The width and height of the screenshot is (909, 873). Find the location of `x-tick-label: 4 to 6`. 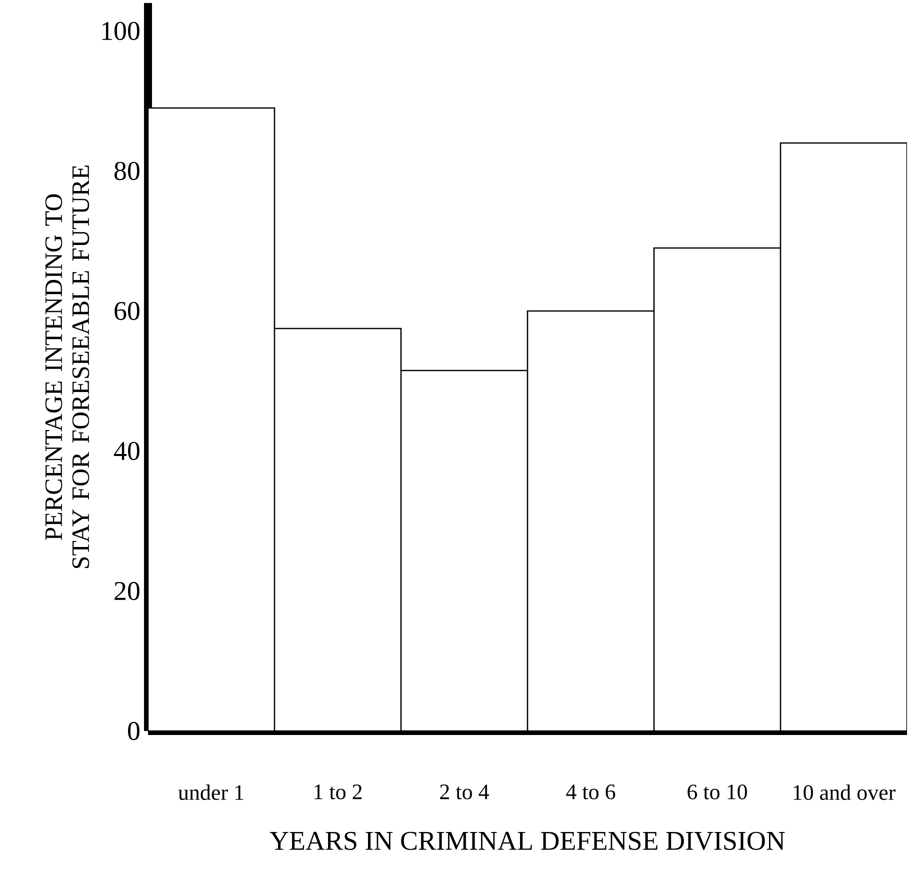

x-tick-label: 4 to 6 is located at coordinates (591, 792).